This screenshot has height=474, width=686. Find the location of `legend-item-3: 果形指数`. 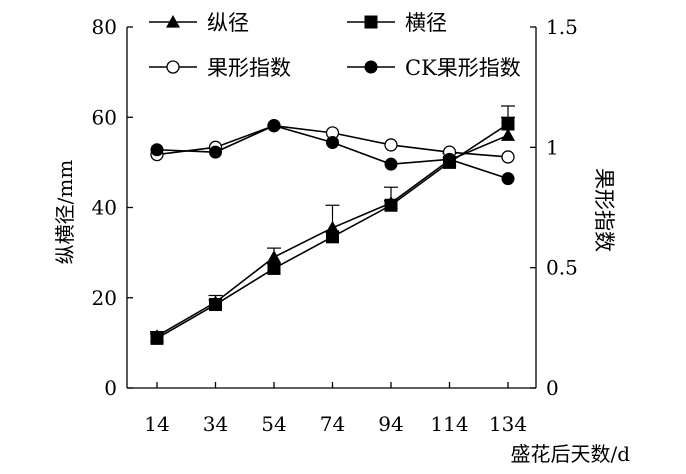

legend-item-3: 果形指数 is located at coordinates (220, 68).